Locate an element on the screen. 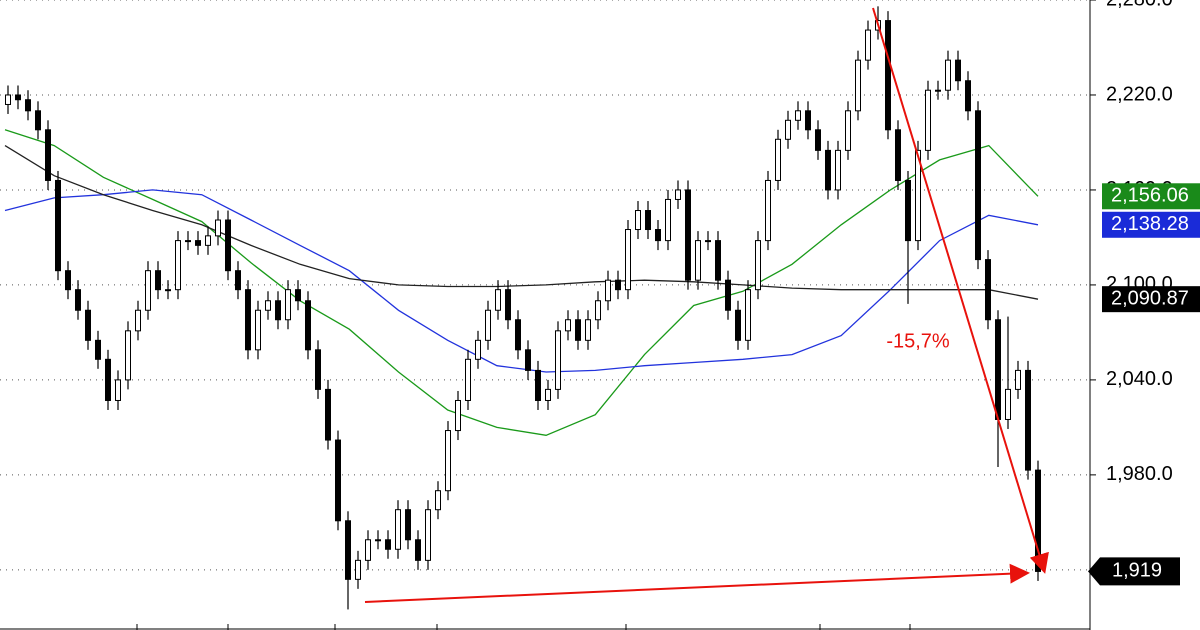 The width and height of the screenshot is (1200, 630). last-value-label: 2,156.06 is located at coordinates (1150, 196).